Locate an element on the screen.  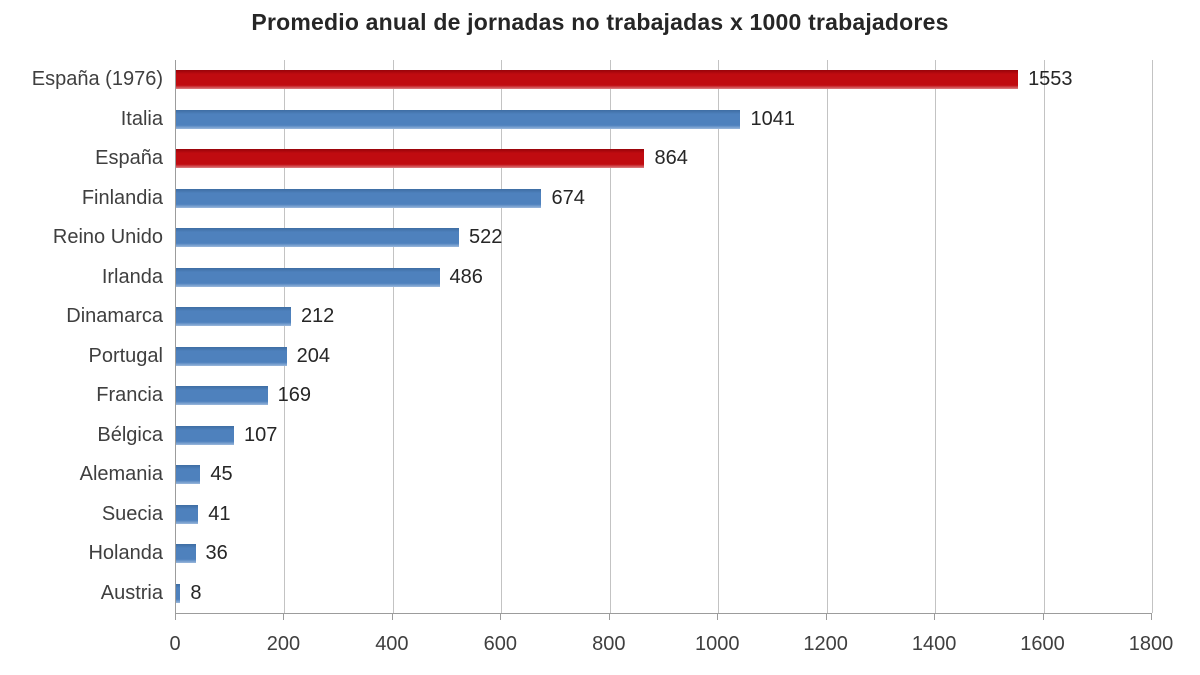
bar-value-label: 864 is located at coordinates (671, 158).